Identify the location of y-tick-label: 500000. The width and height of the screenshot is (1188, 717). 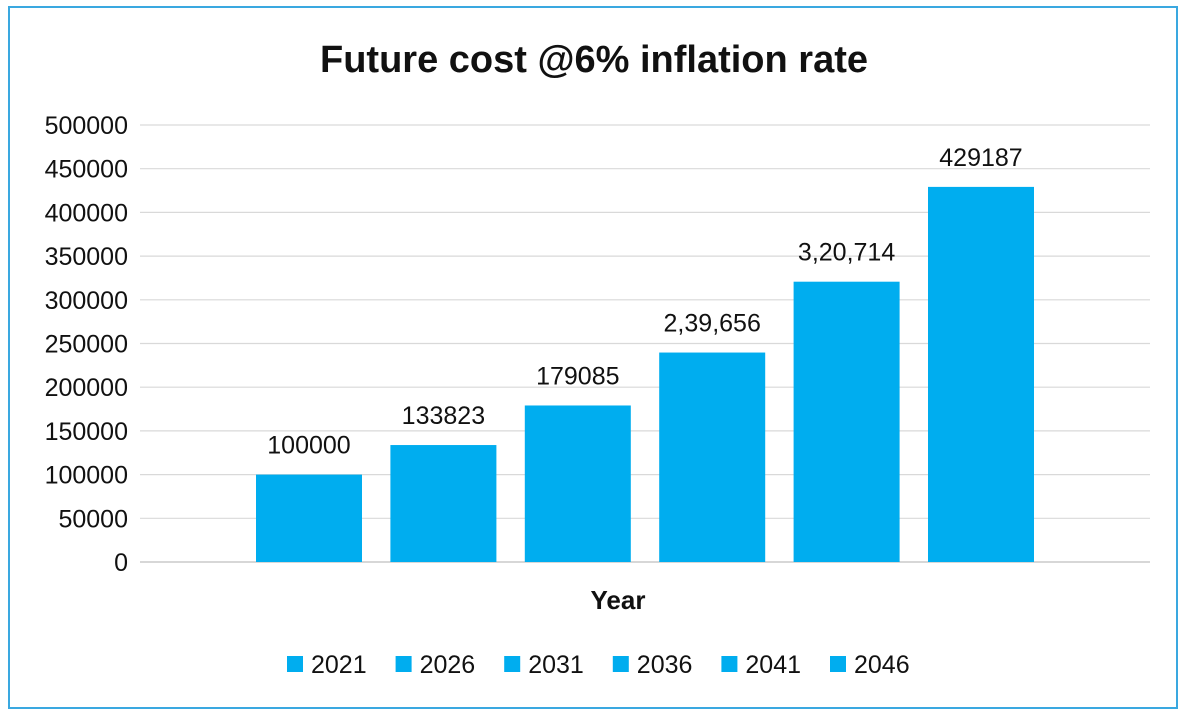
(86, 126).